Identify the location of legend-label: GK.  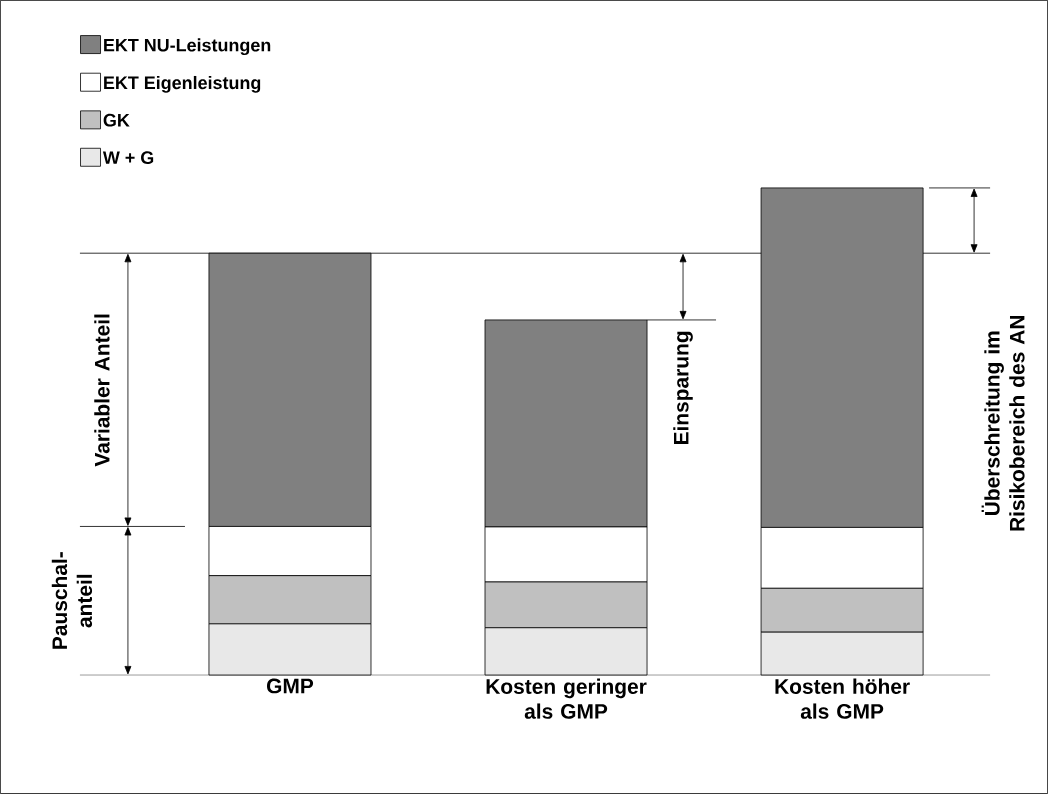
(116, 120).